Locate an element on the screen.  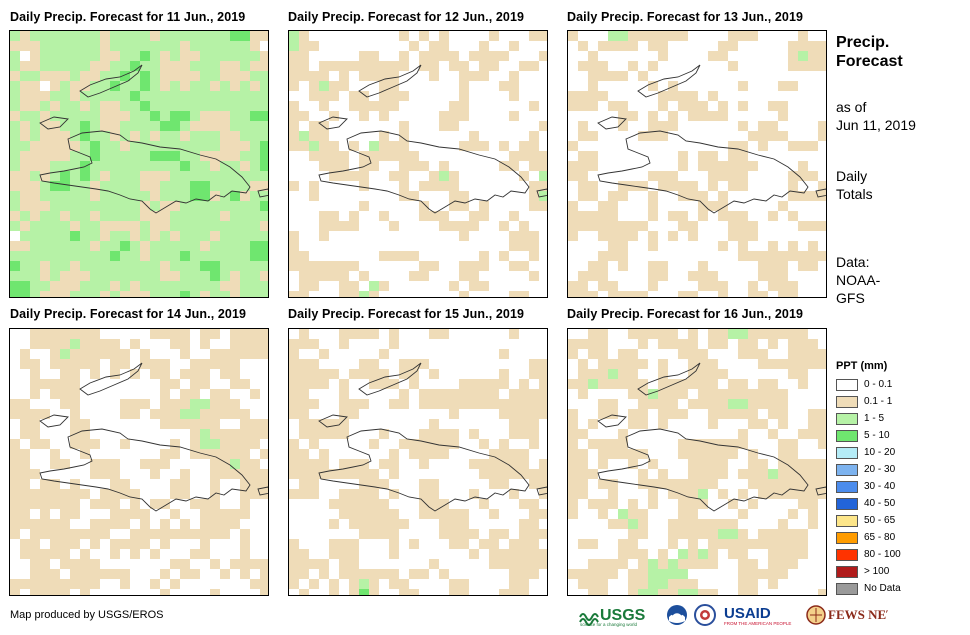
legend-item: 40 - 50 is located at coordinates (868, 503).